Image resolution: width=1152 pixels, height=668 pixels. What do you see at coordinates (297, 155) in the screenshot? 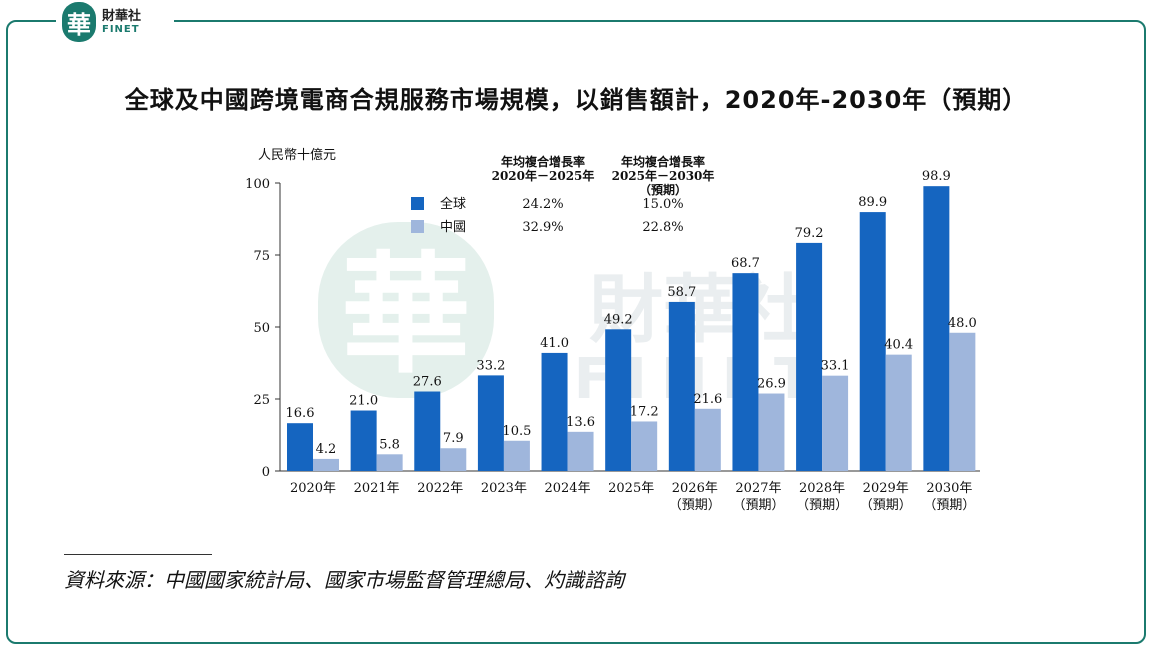
I see `y-axis-label: 人民幣十億元` at bounding box center [297, 155].